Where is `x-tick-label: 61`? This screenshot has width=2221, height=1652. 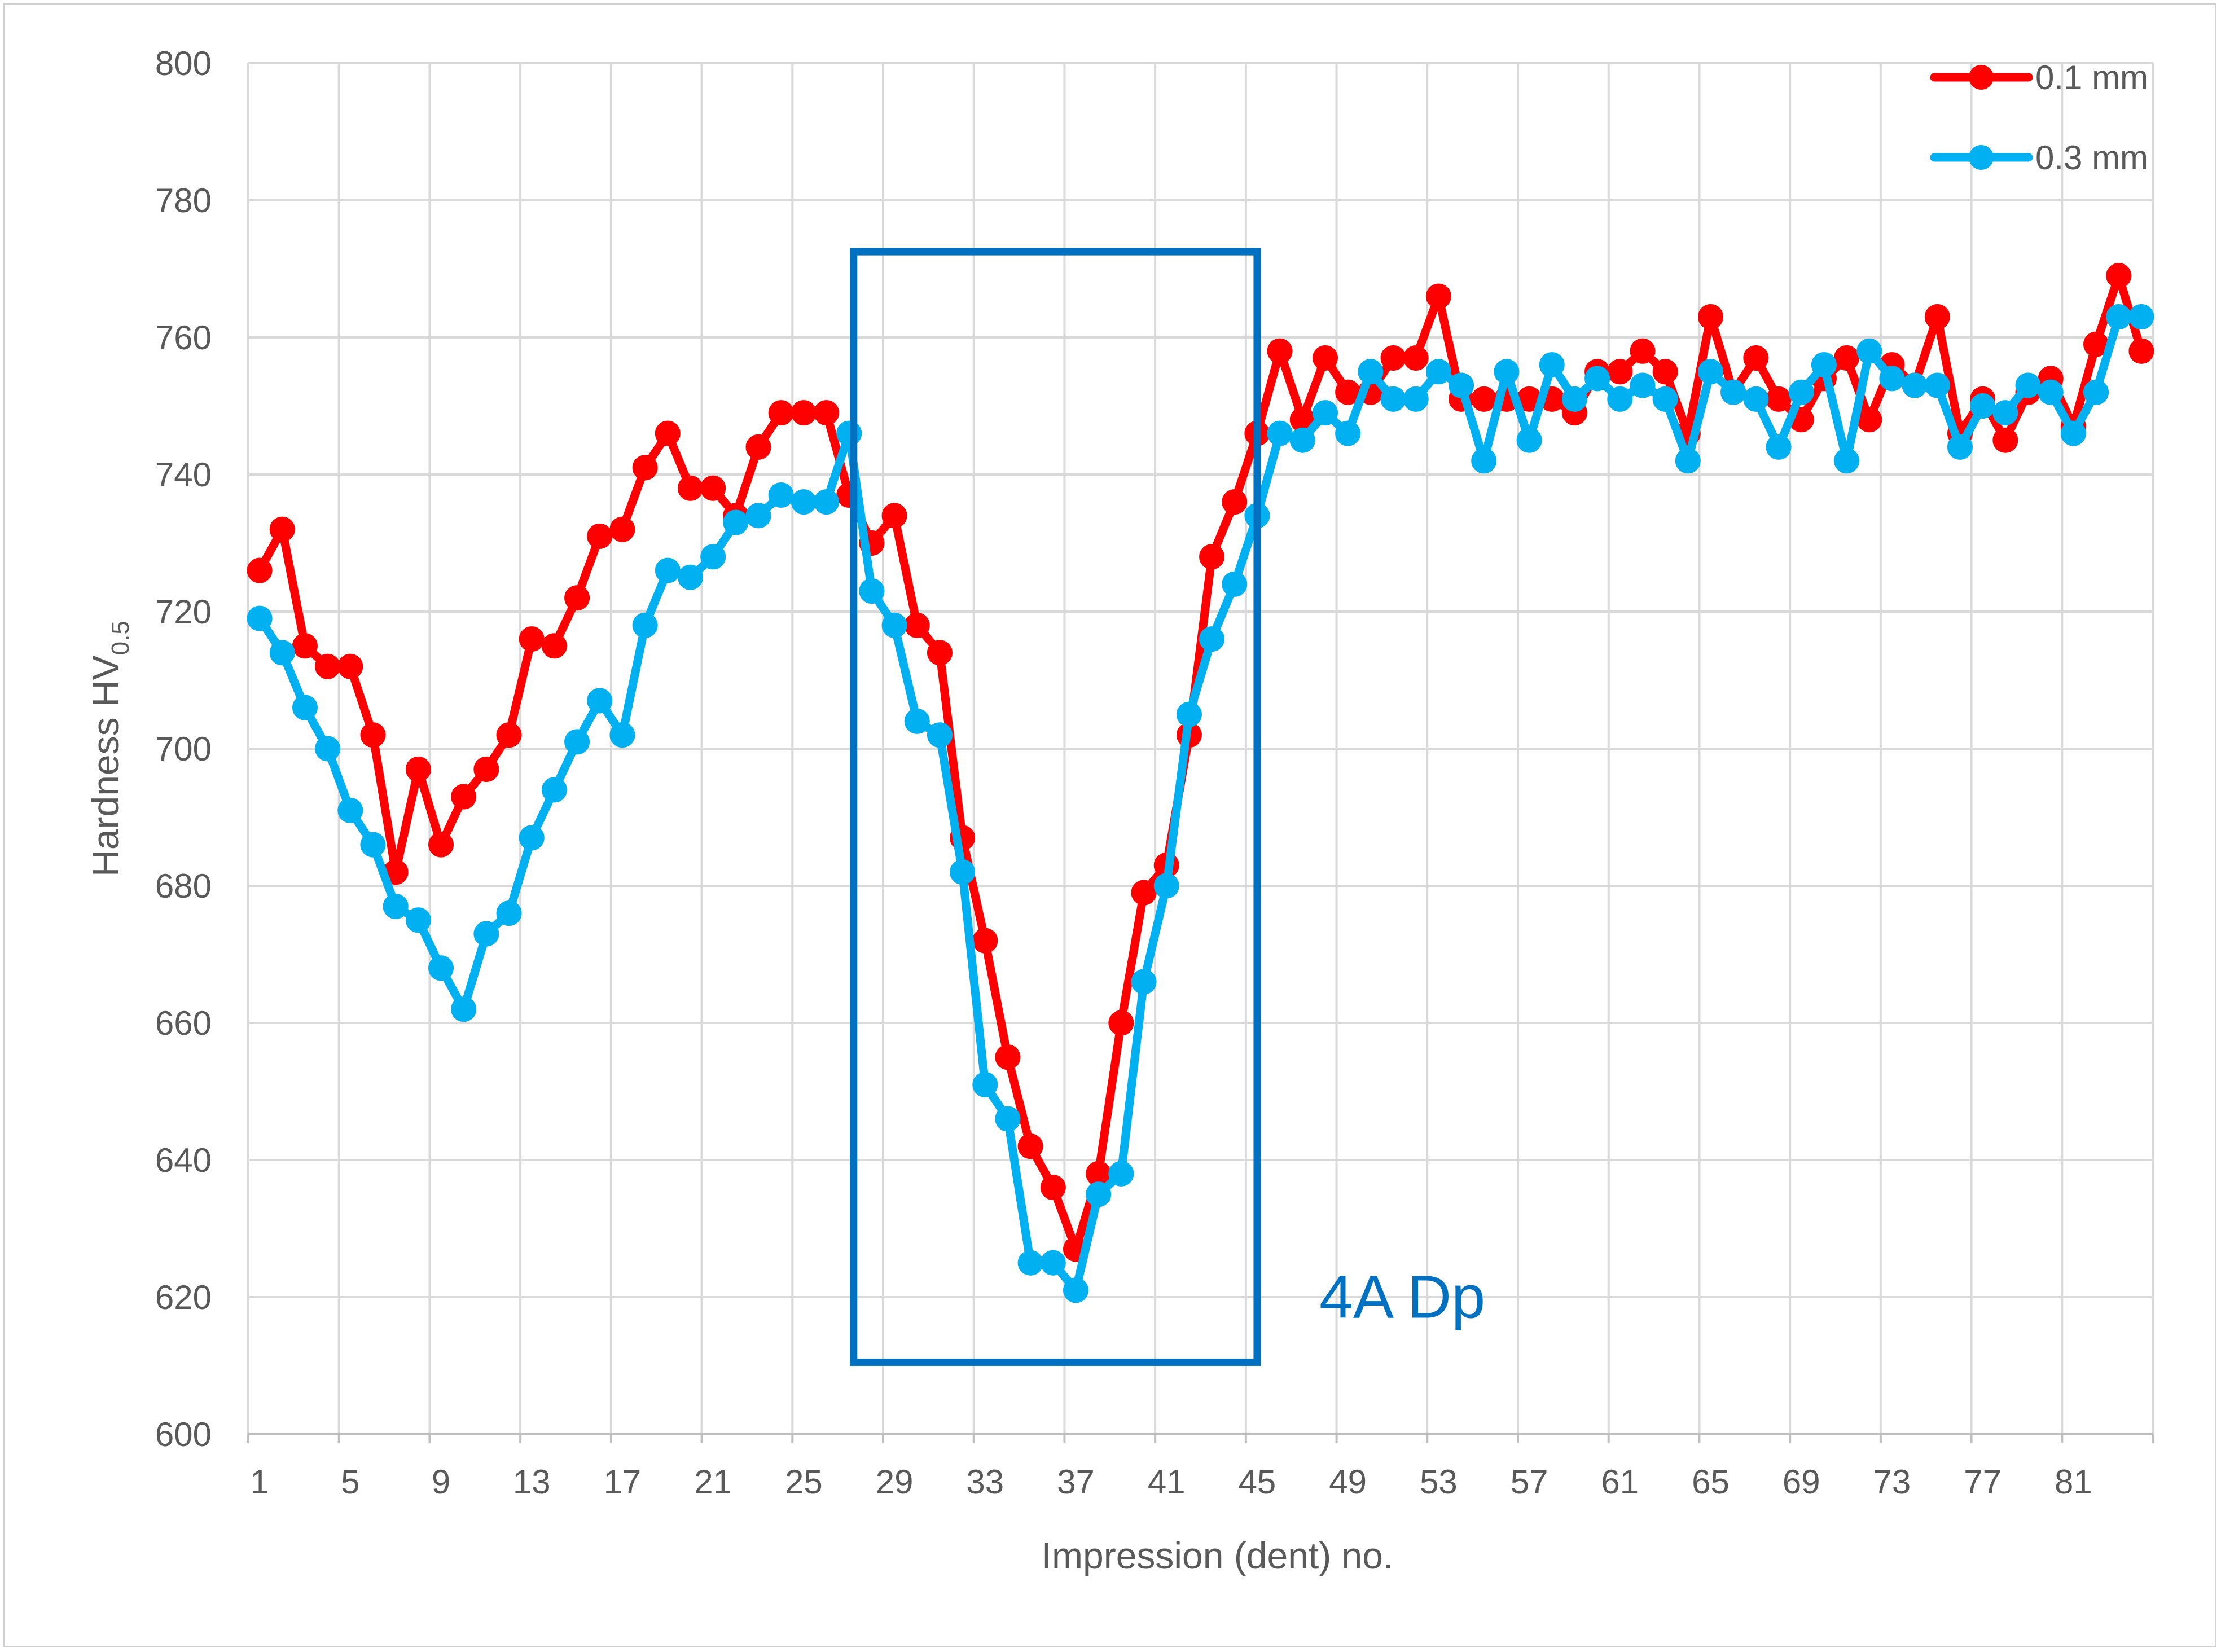 x-tick-label: 61 is located at coordinates (1620, 1482).